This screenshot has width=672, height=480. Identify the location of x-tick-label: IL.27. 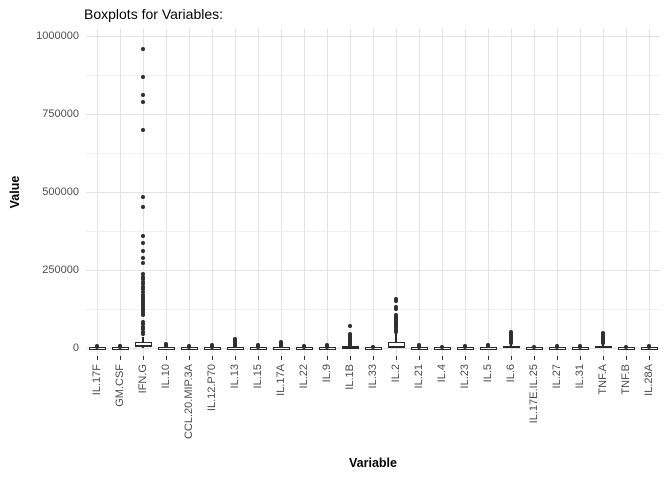
(557, 376).